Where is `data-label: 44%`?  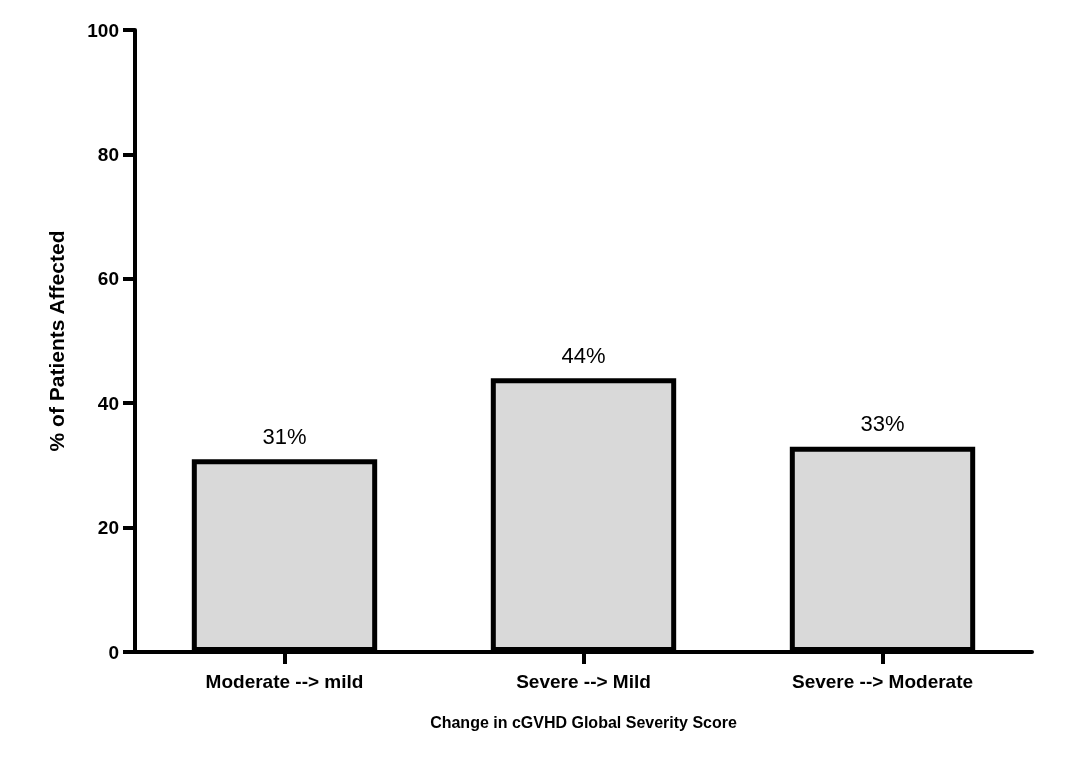 data-label: 44% is located at coordinates (583, 355).